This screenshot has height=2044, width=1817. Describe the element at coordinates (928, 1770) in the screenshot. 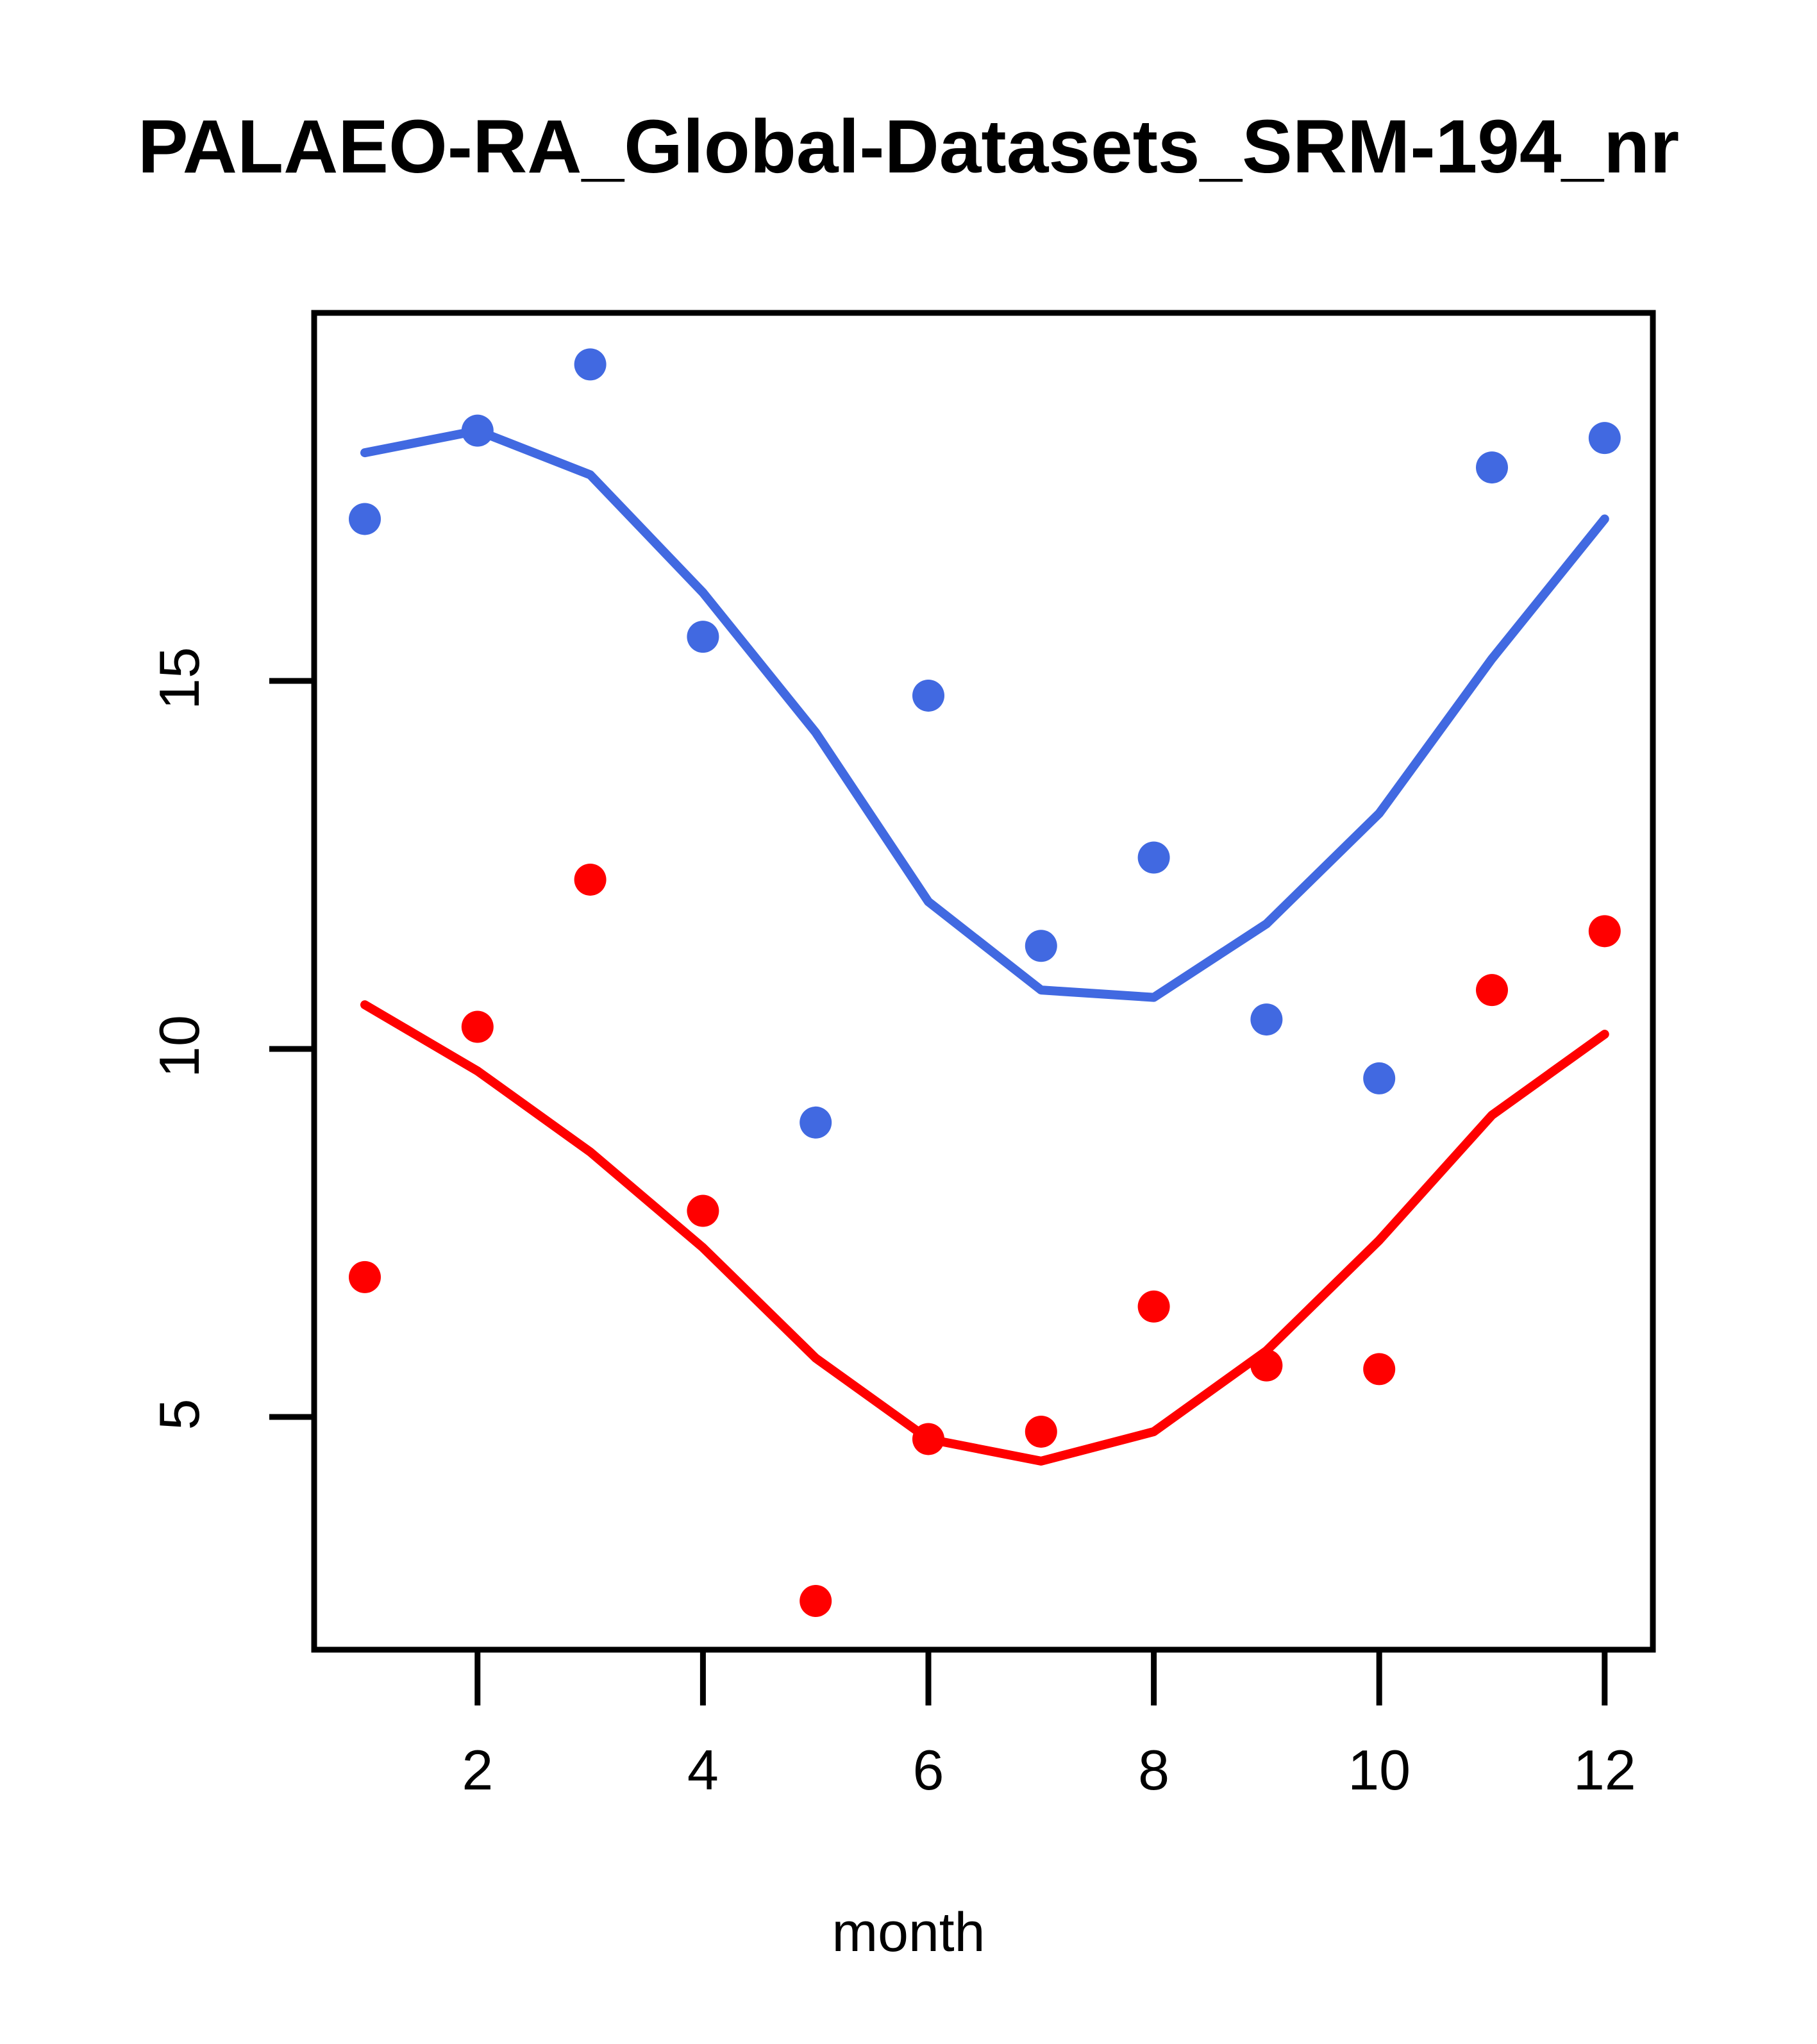

I see `x-tick-label: 6` at that location.